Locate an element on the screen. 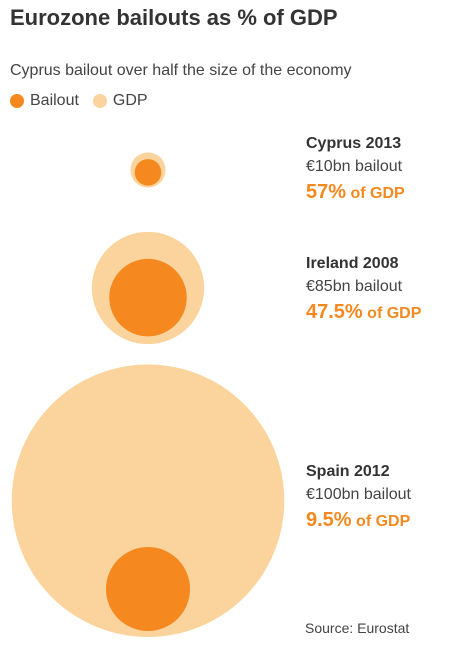 Image resolution: width=450 pixels, height=650 pixels. legend-item-gdp: GDP is located at coordinates (120, 101).